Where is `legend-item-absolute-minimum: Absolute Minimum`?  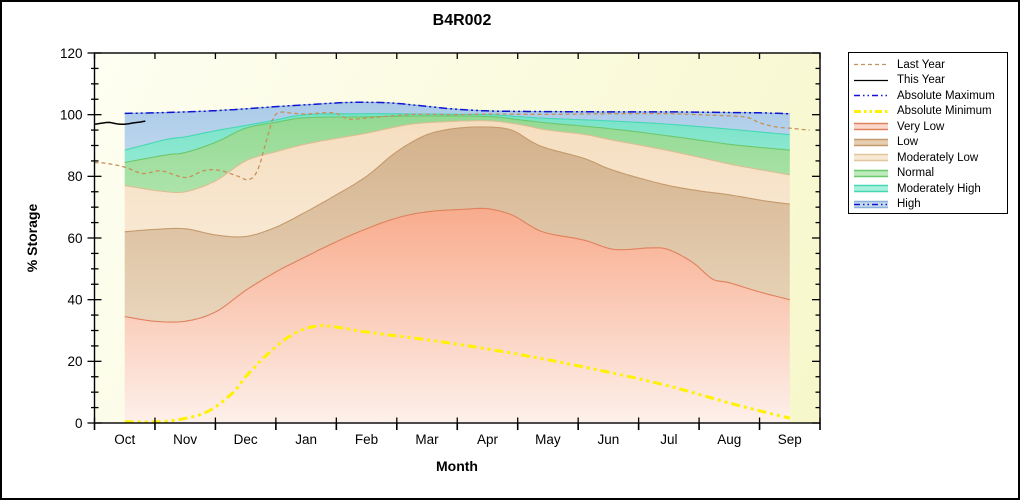 legend-item-absolute-minimum: Absolute Minimum is located at coordinates (928, 112).